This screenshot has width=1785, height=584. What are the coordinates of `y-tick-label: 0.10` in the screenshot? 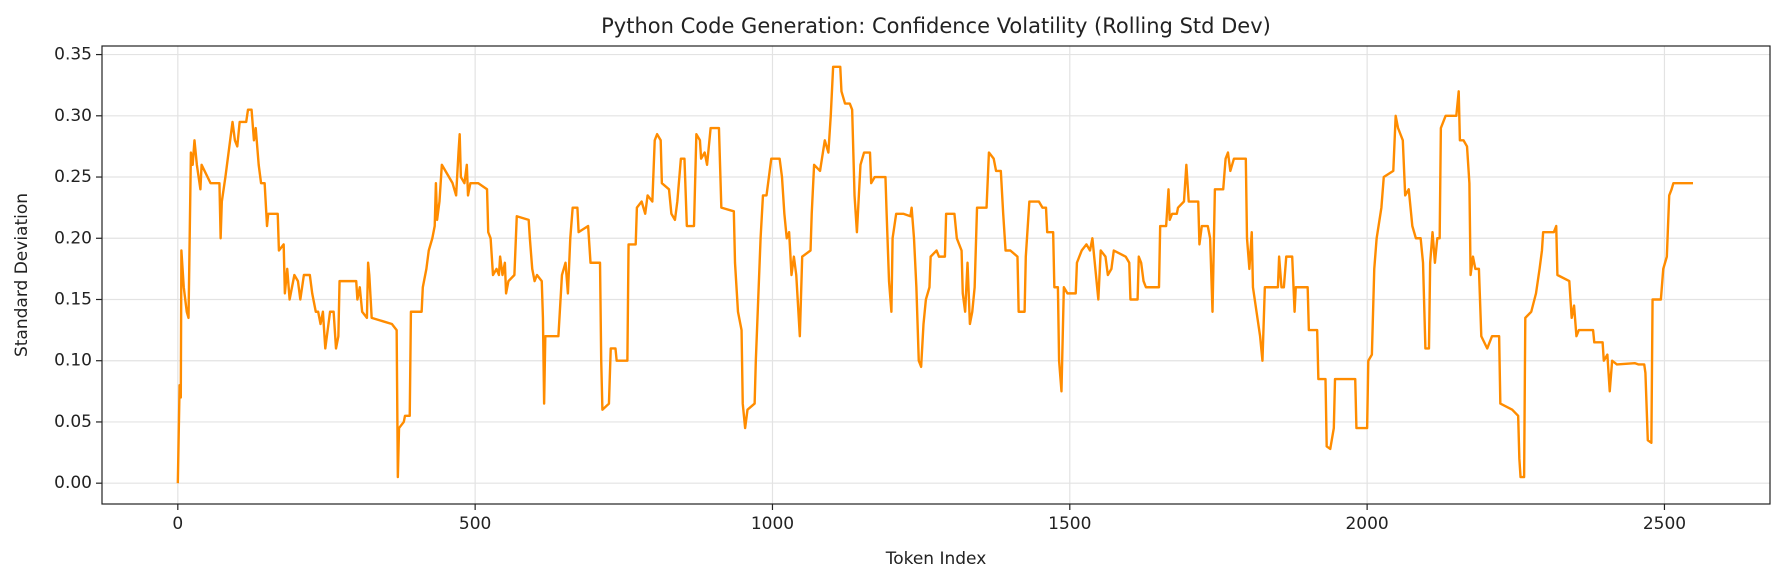 It's located at (73, 361).